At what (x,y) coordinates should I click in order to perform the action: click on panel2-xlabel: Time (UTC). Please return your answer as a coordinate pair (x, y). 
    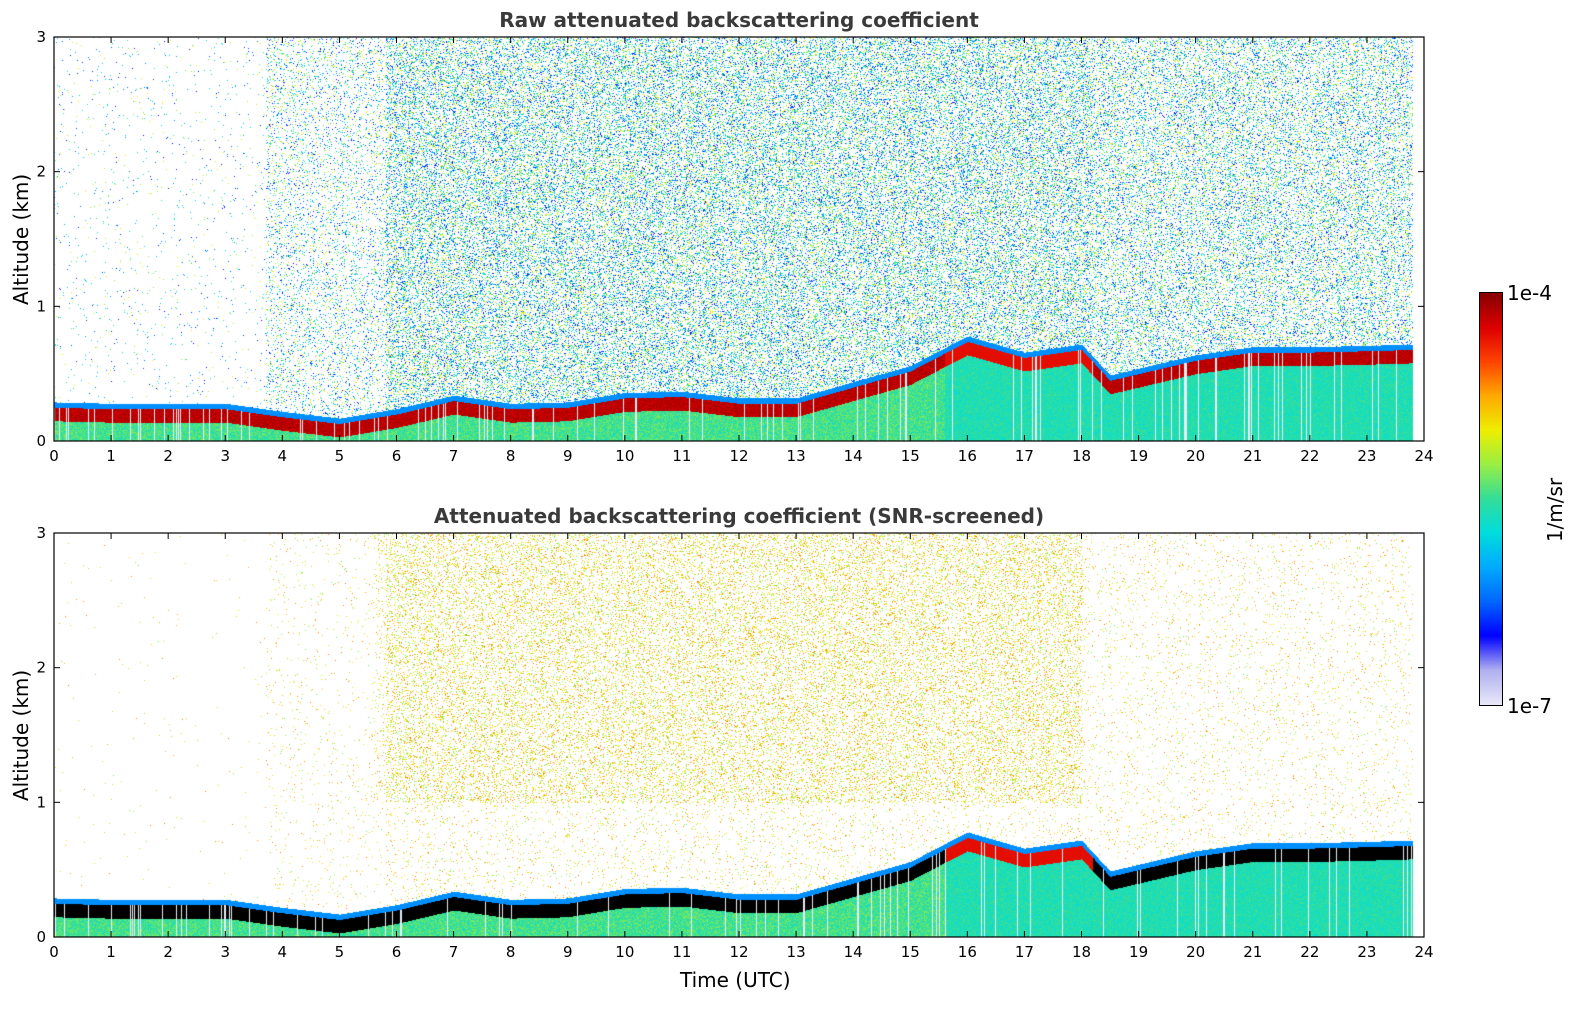
    Looking at the image, I should click on (735, 980).